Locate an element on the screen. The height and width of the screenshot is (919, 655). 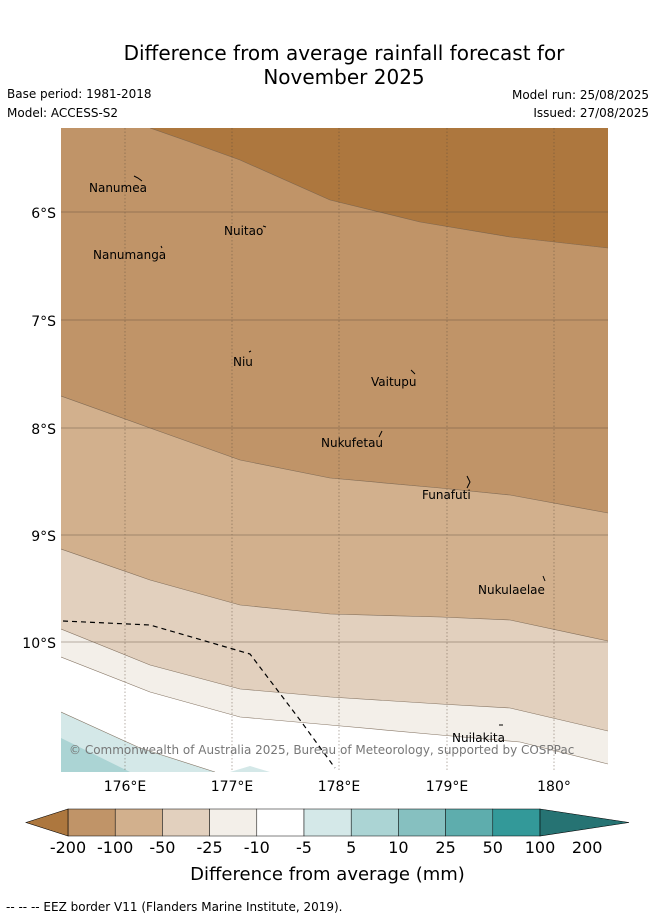
colorbar-extend-low is located at coordinates (47, 822).